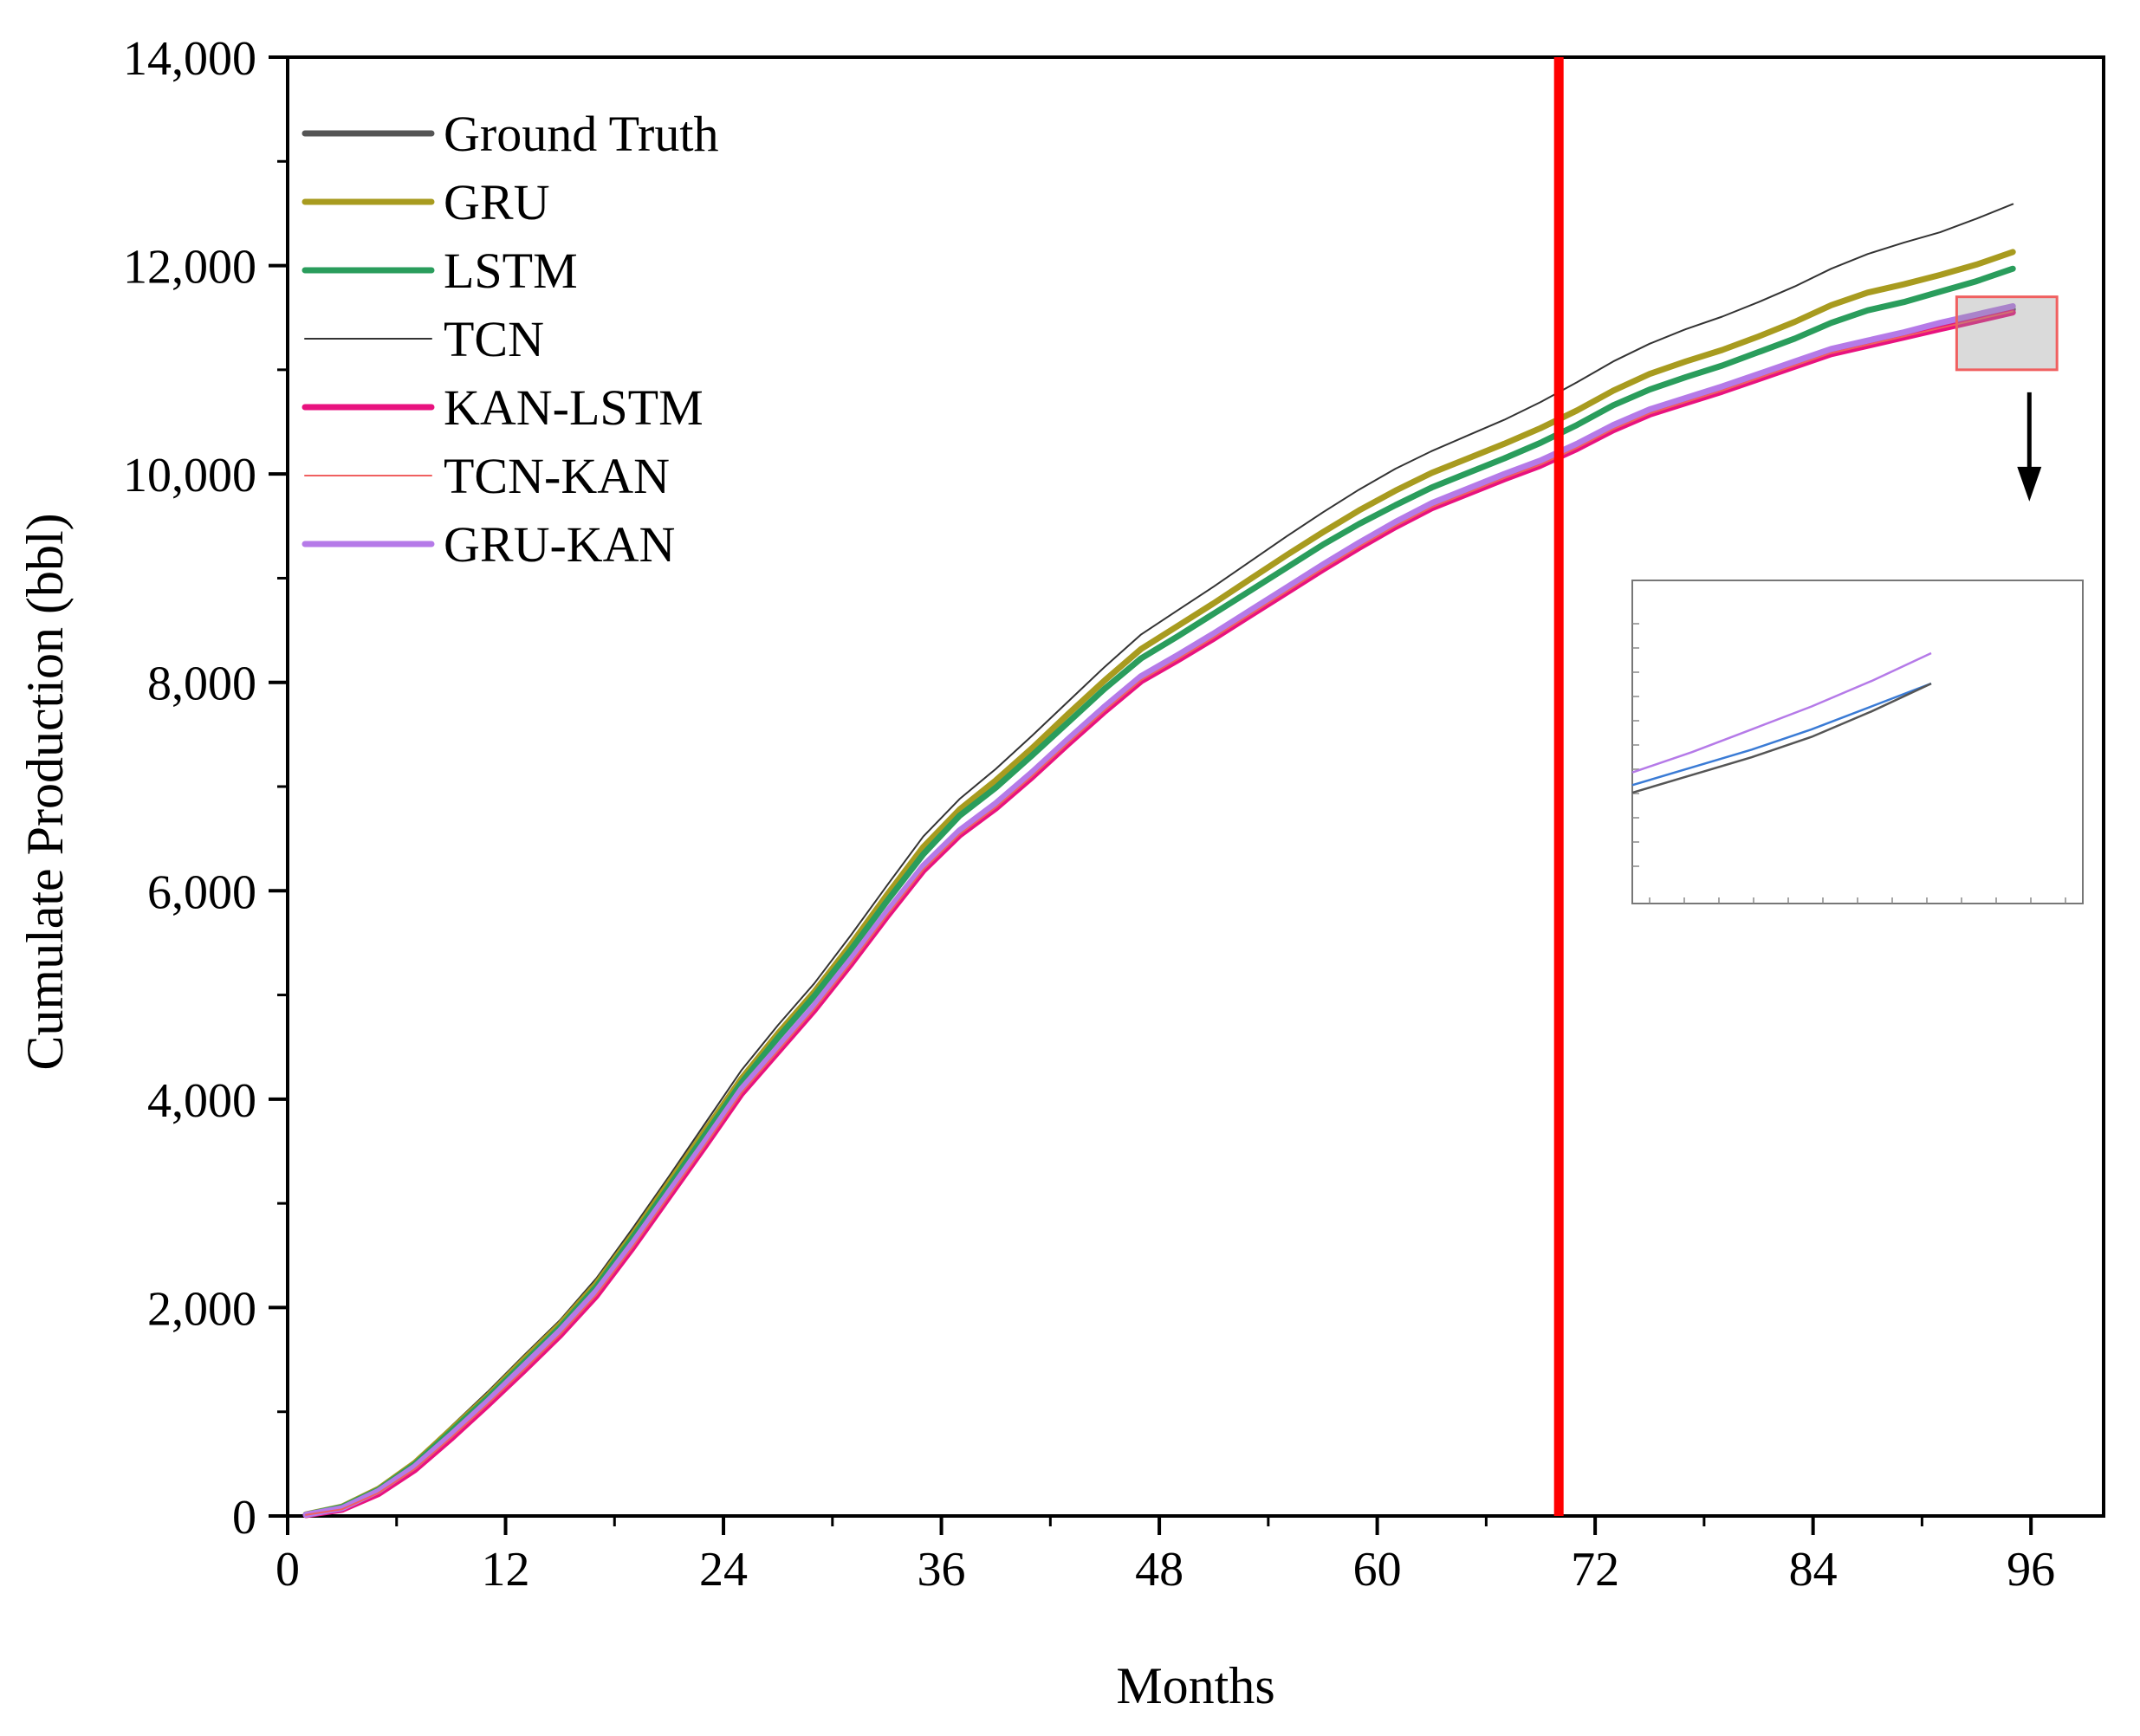  Describe the element at coordinates (1782, 735) in the screenshot. I see `inset-line-tcn-kan` at that location.